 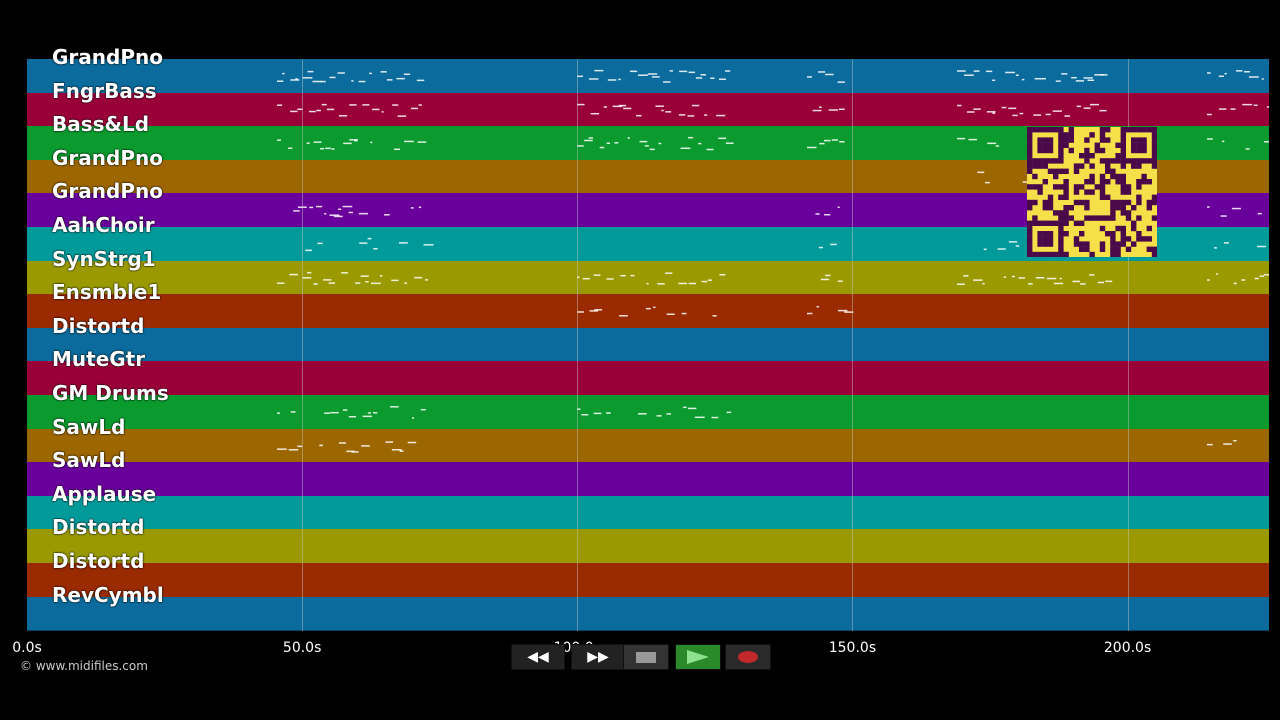 What do you see at coordinates (108, 594) in the screenshot?
I see `track-name-label: RevCymbl` at bounding box center [108, 594].